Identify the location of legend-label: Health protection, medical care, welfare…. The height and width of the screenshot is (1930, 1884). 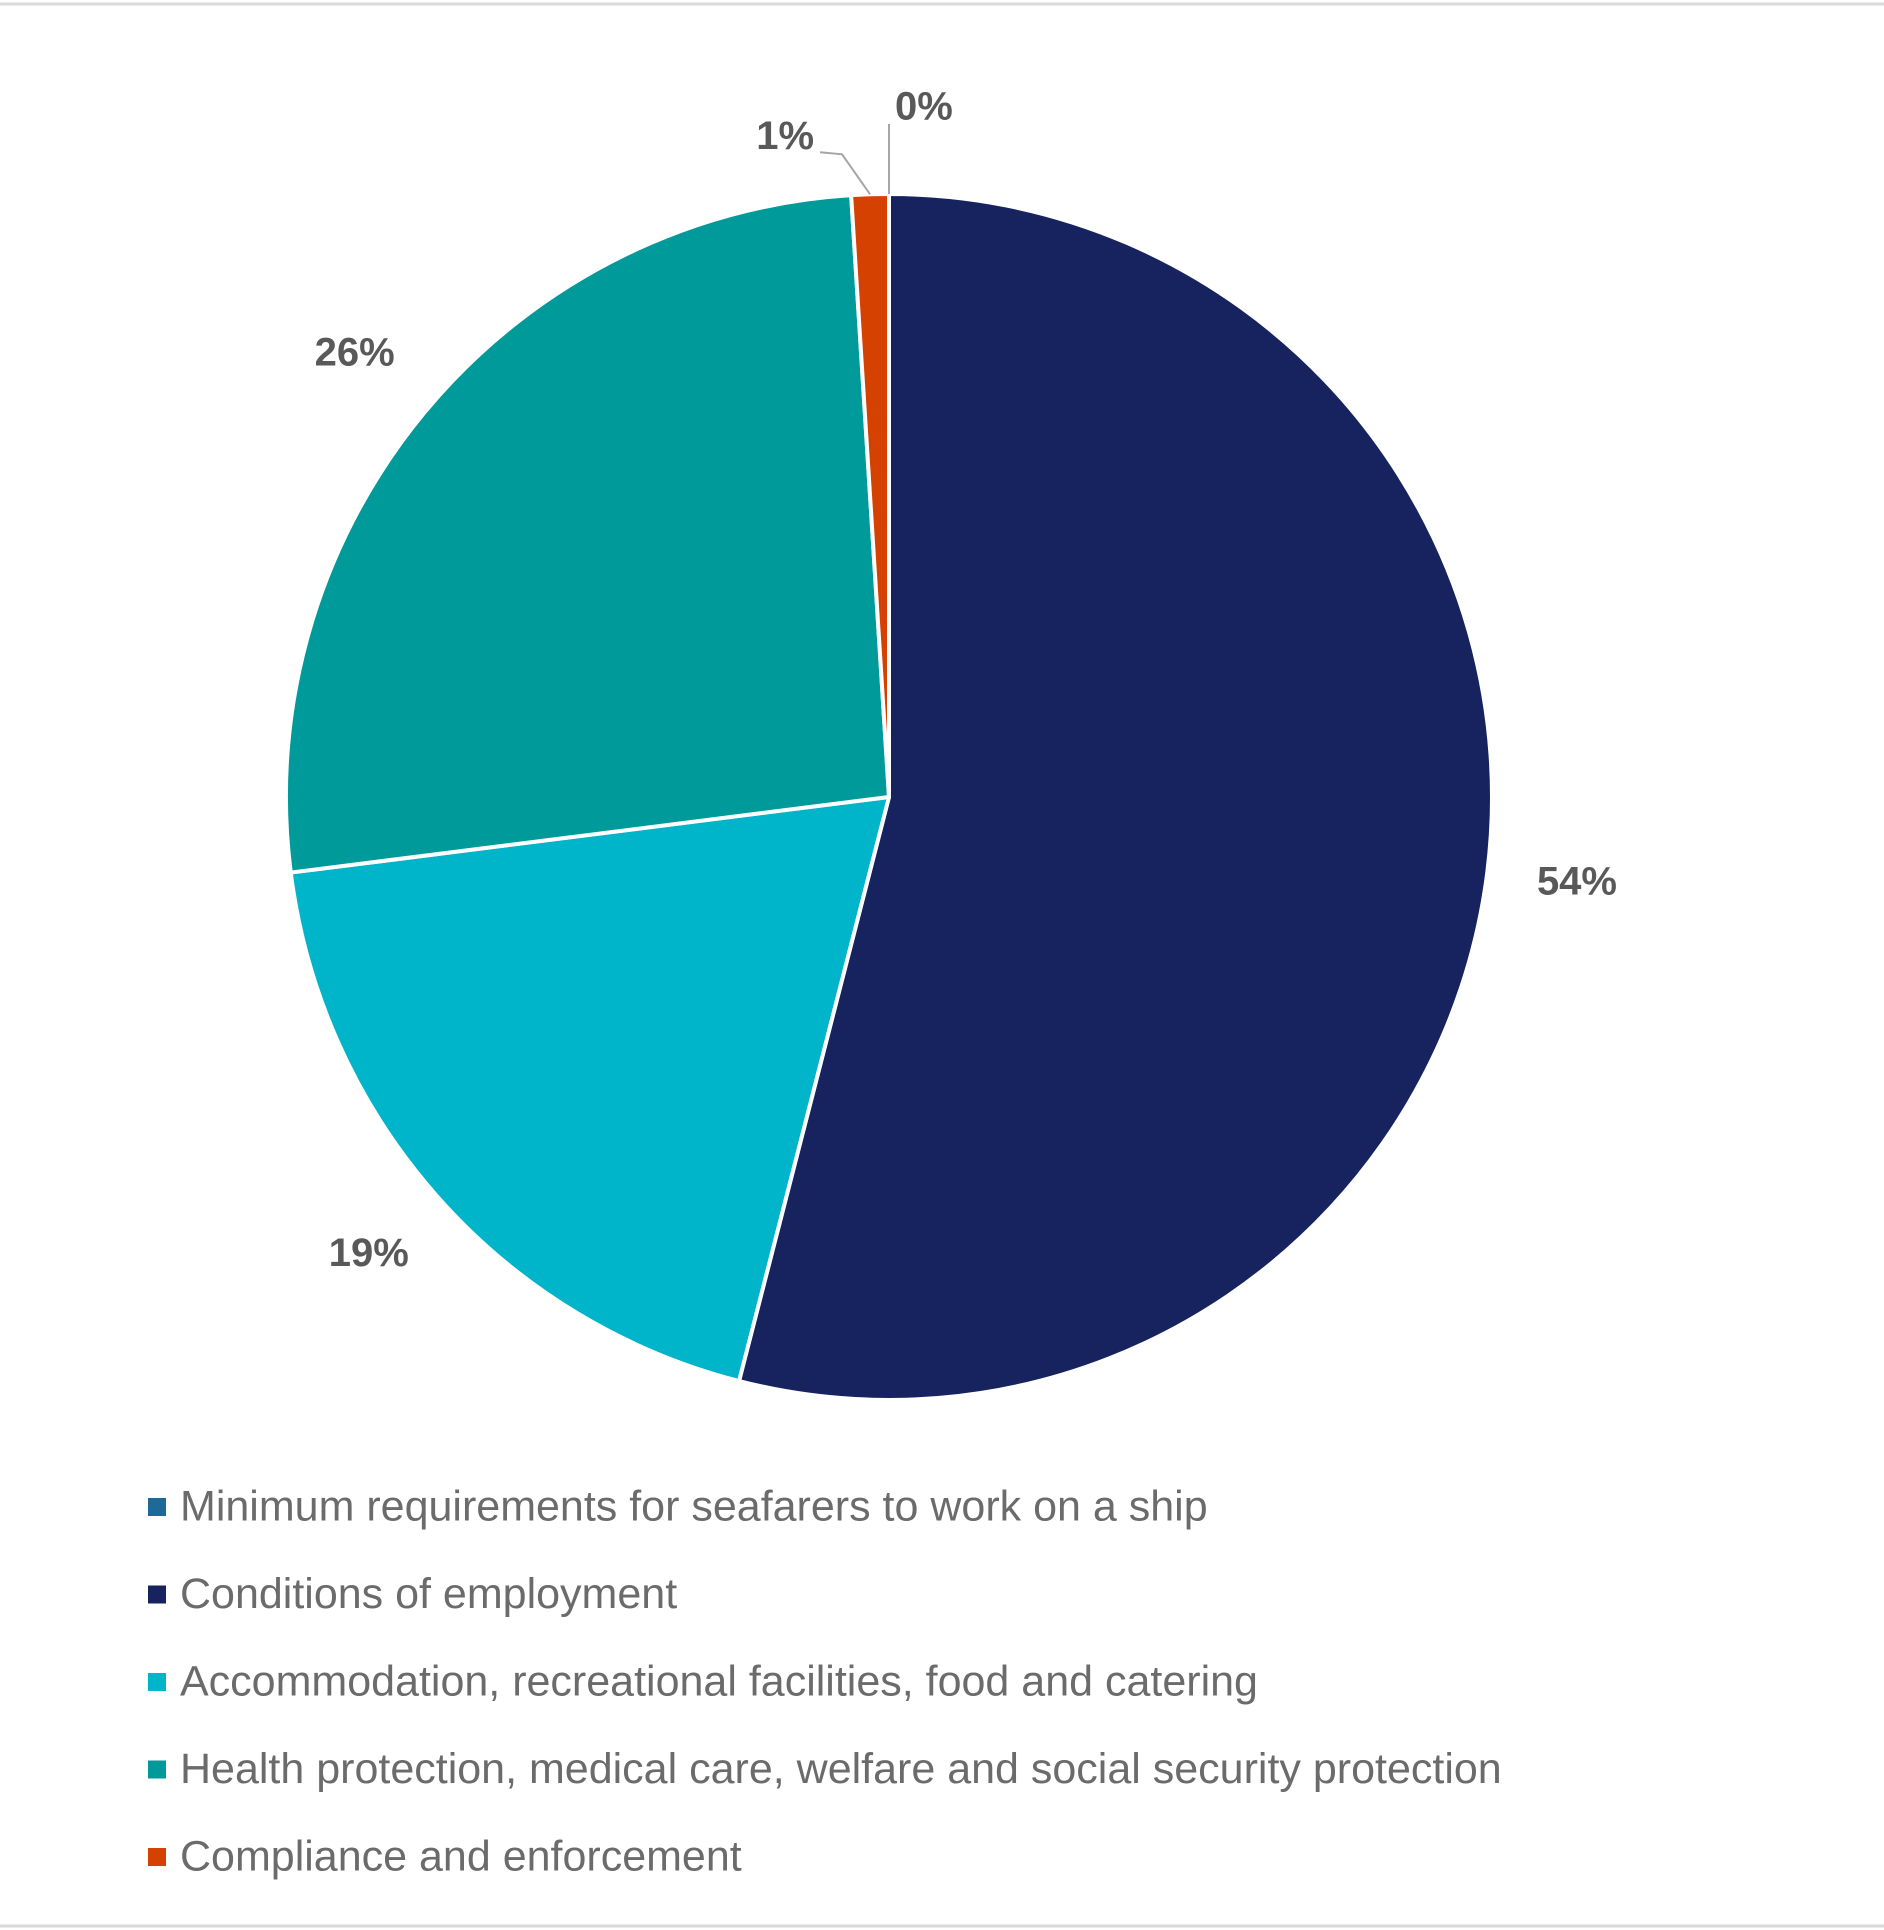
(841, 1769).